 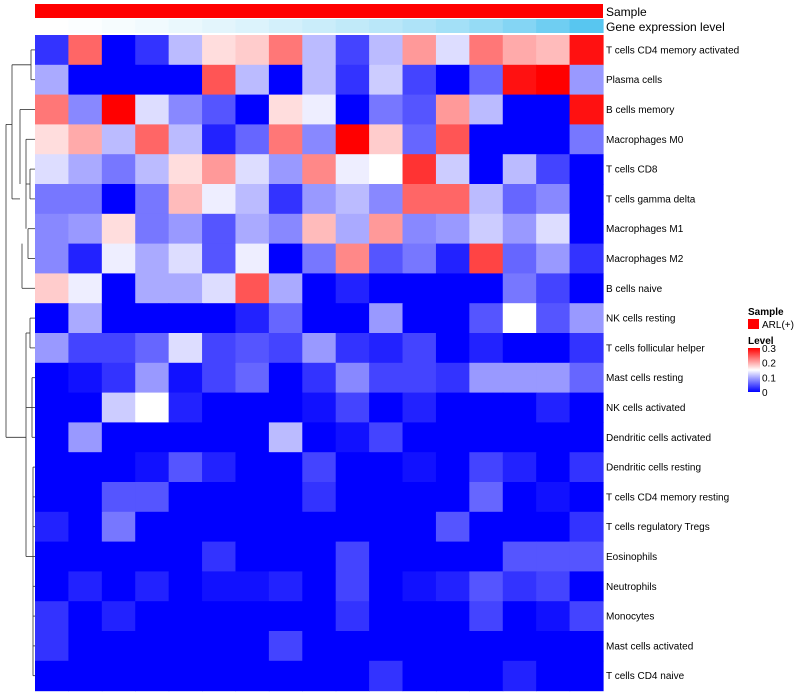 What do you see at coordinates (630, 617) in the screenshot?
I see `row-label: Monocytes` at bounding box center [630, 617].